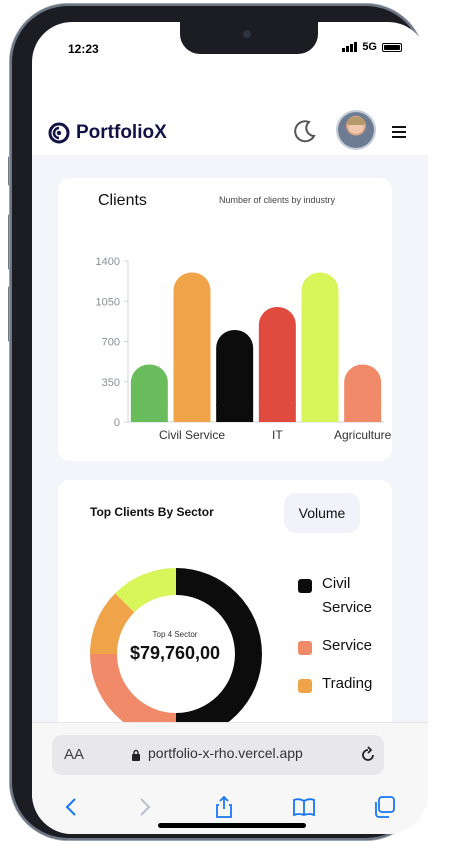  Describe the element at coordinates (111, 343) in the screenshot. I see `y-tick-label: 700` at that location.